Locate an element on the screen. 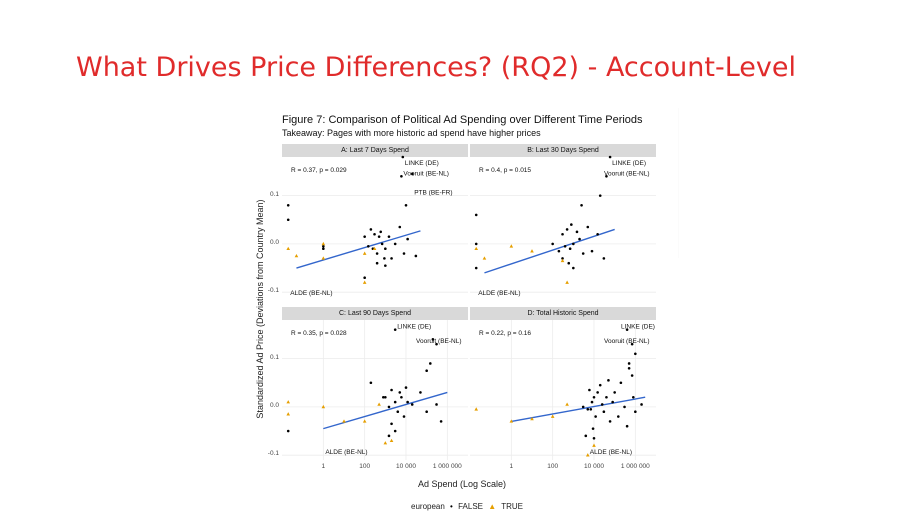 The image size is (908, 511). stat-annotation: R = 0.22, p = 0.16 is located at coordinates (505, 333).